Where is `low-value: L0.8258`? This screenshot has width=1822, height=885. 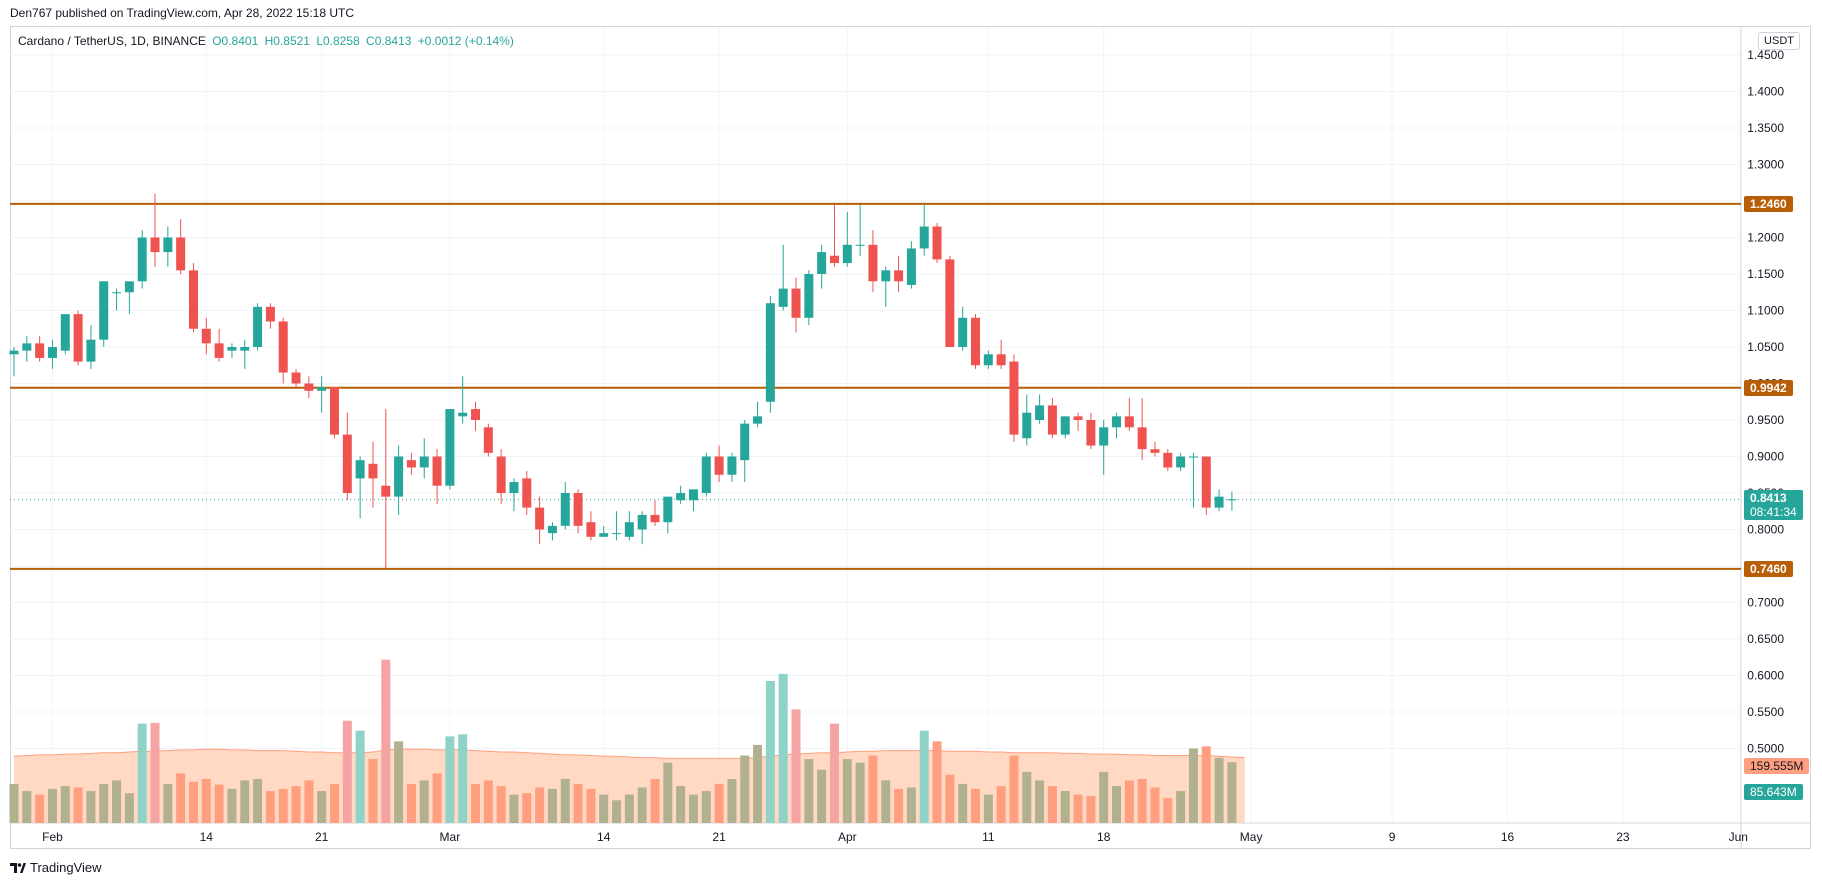 low-value: L0.8258 is located at coordinates (338, 41).